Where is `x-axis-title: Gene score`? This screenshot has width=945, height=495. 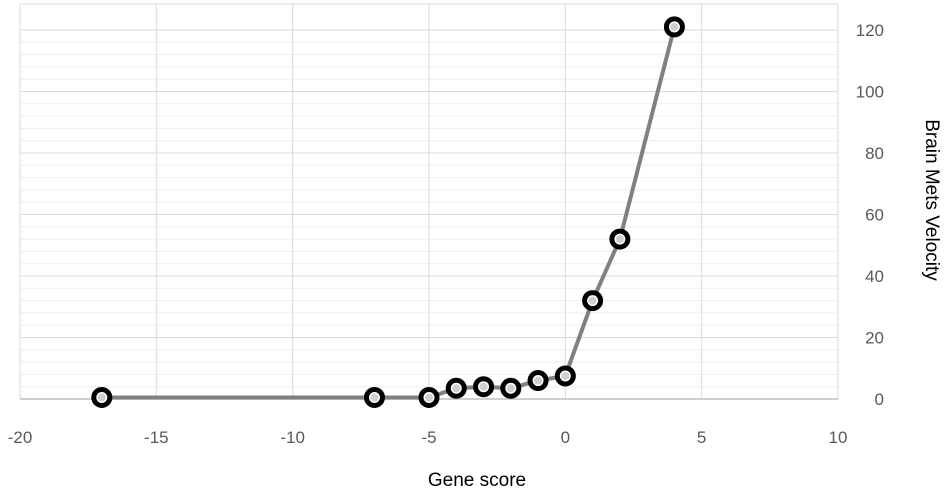 x-axis-title: Gene score is located at coordinates (477, 480).